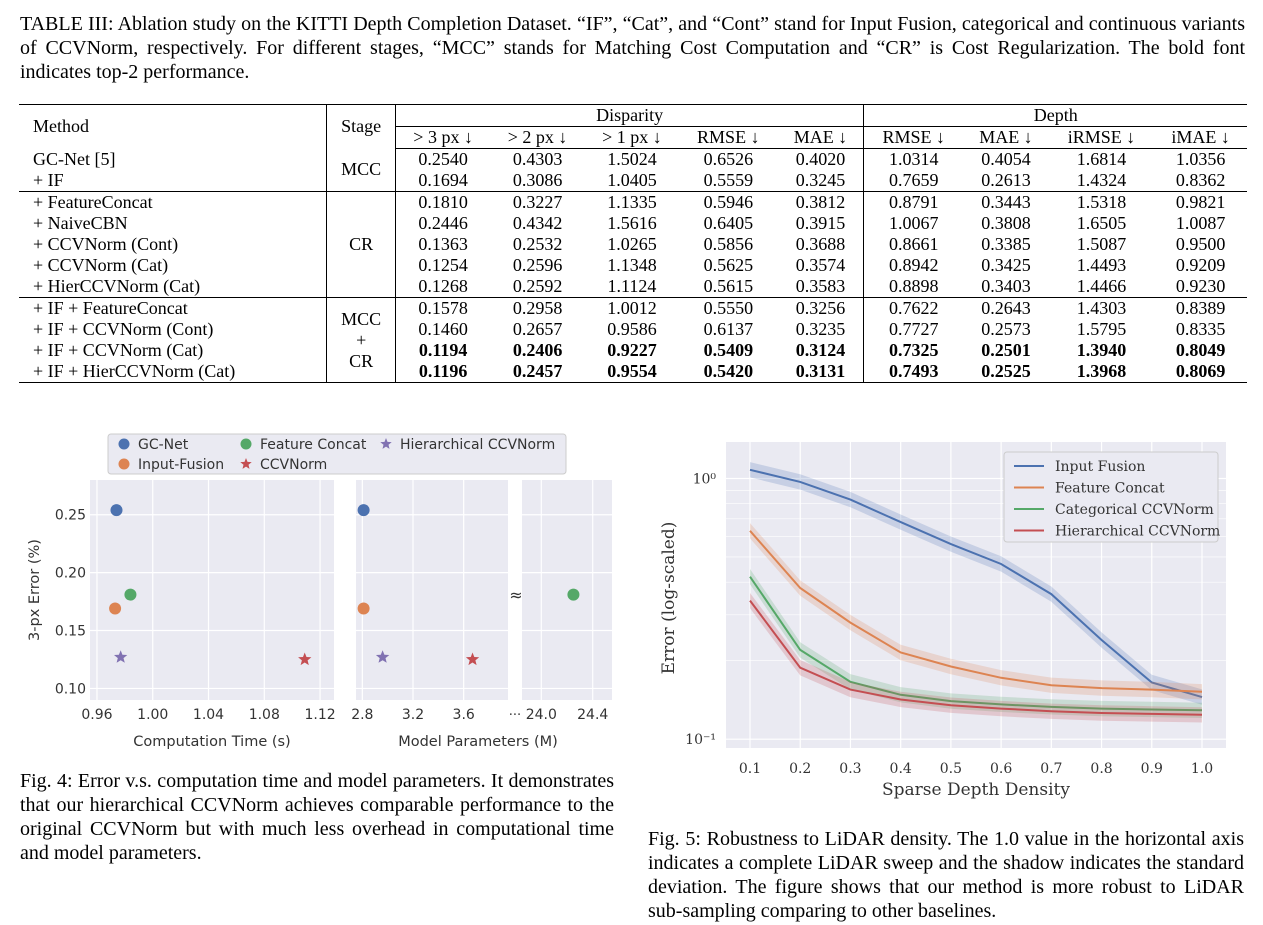 The image size is (1263, 925). What do you see at coordinates (1101, 329) in the screenshot?
I see `value-cell: 1.5795` at bounding box center [1101, 329].